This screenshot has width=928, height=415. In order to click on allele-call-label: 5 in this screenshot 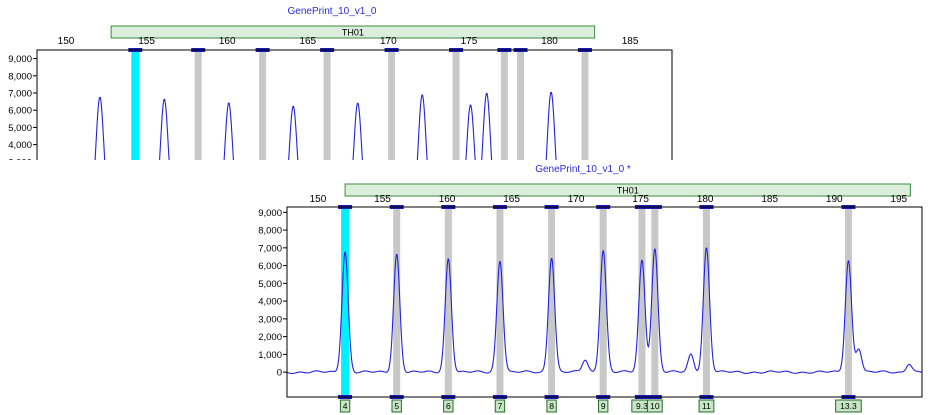, I will do `click(396, 406)`.